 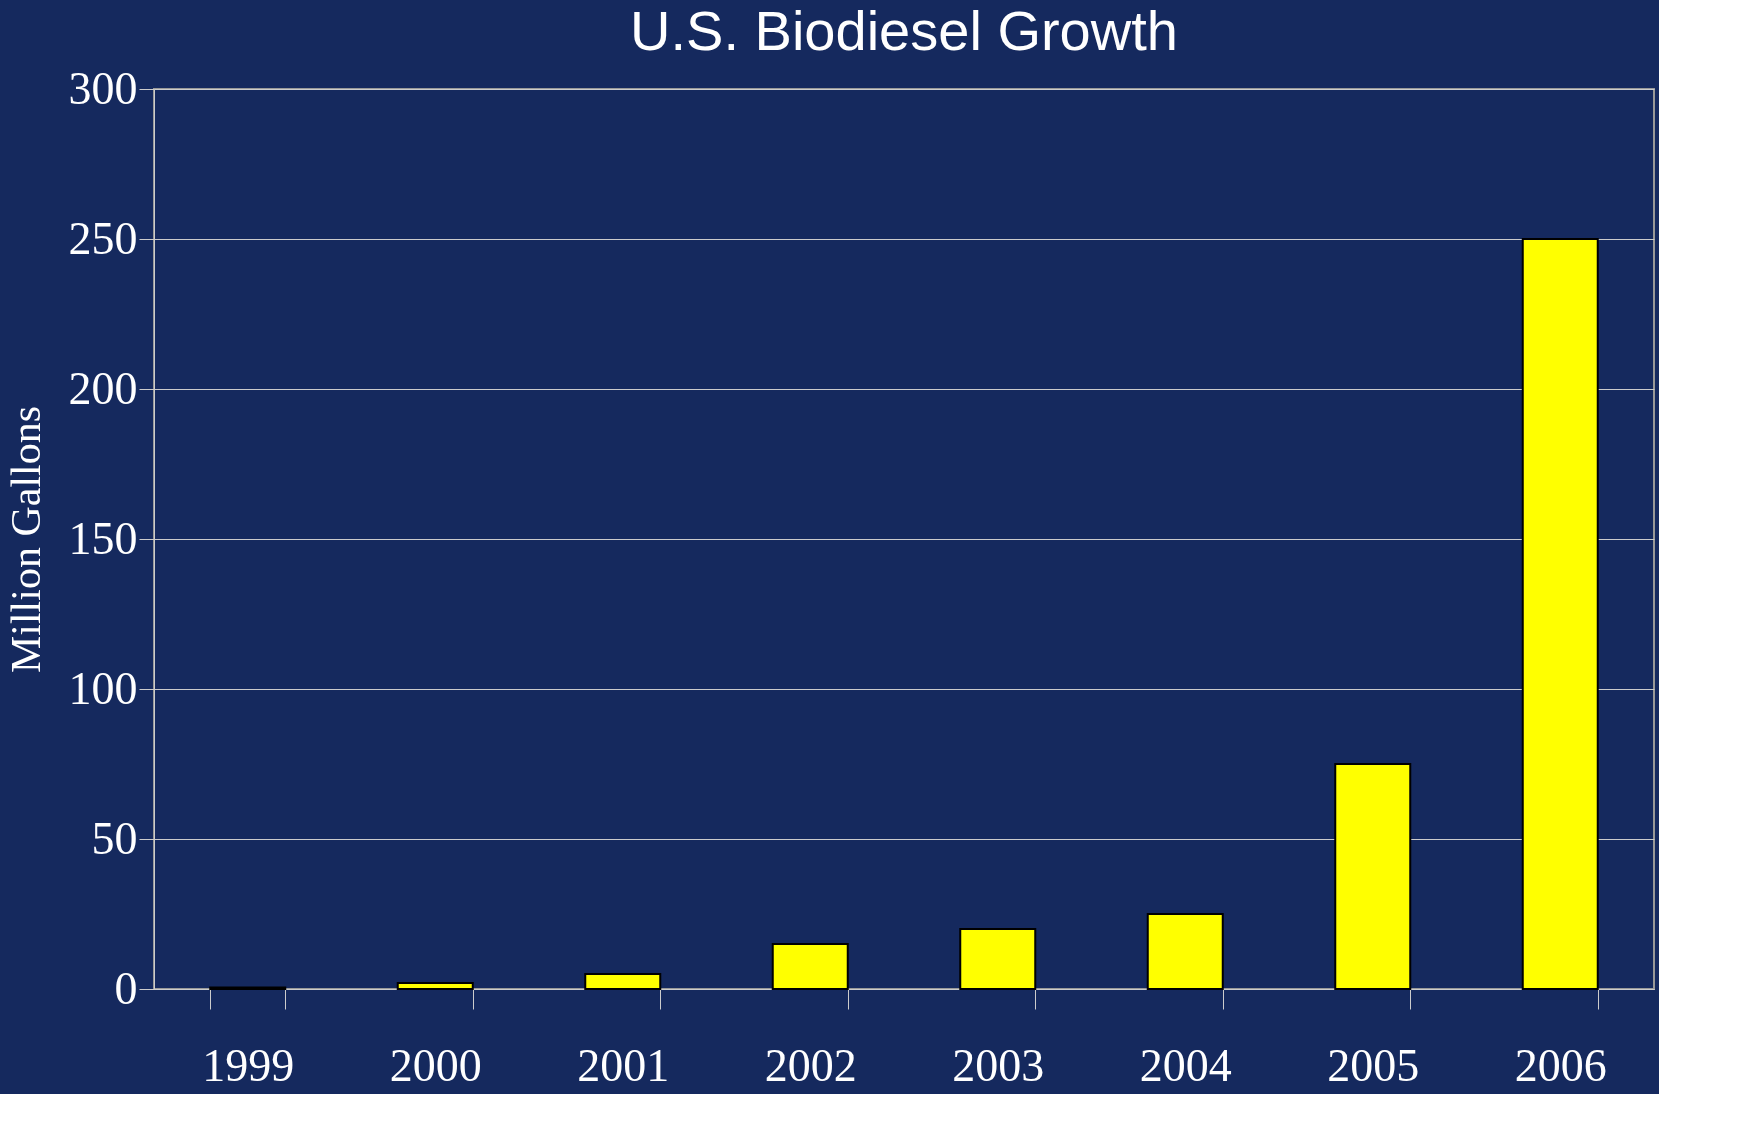 What do you see at coordinates (103, 538) in the screenshot?
I see `y-tick-label: 150` at bounding box center [103, 538].